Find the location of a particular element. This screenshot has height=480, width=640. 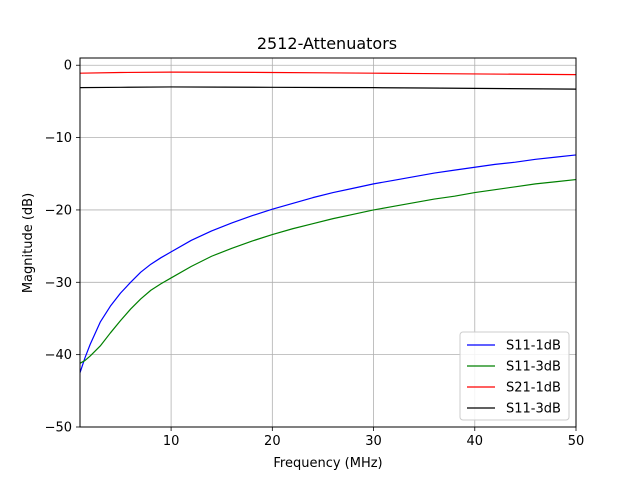

x-axis-label: Frequency (MHz) is located at coordinates (327, 463).